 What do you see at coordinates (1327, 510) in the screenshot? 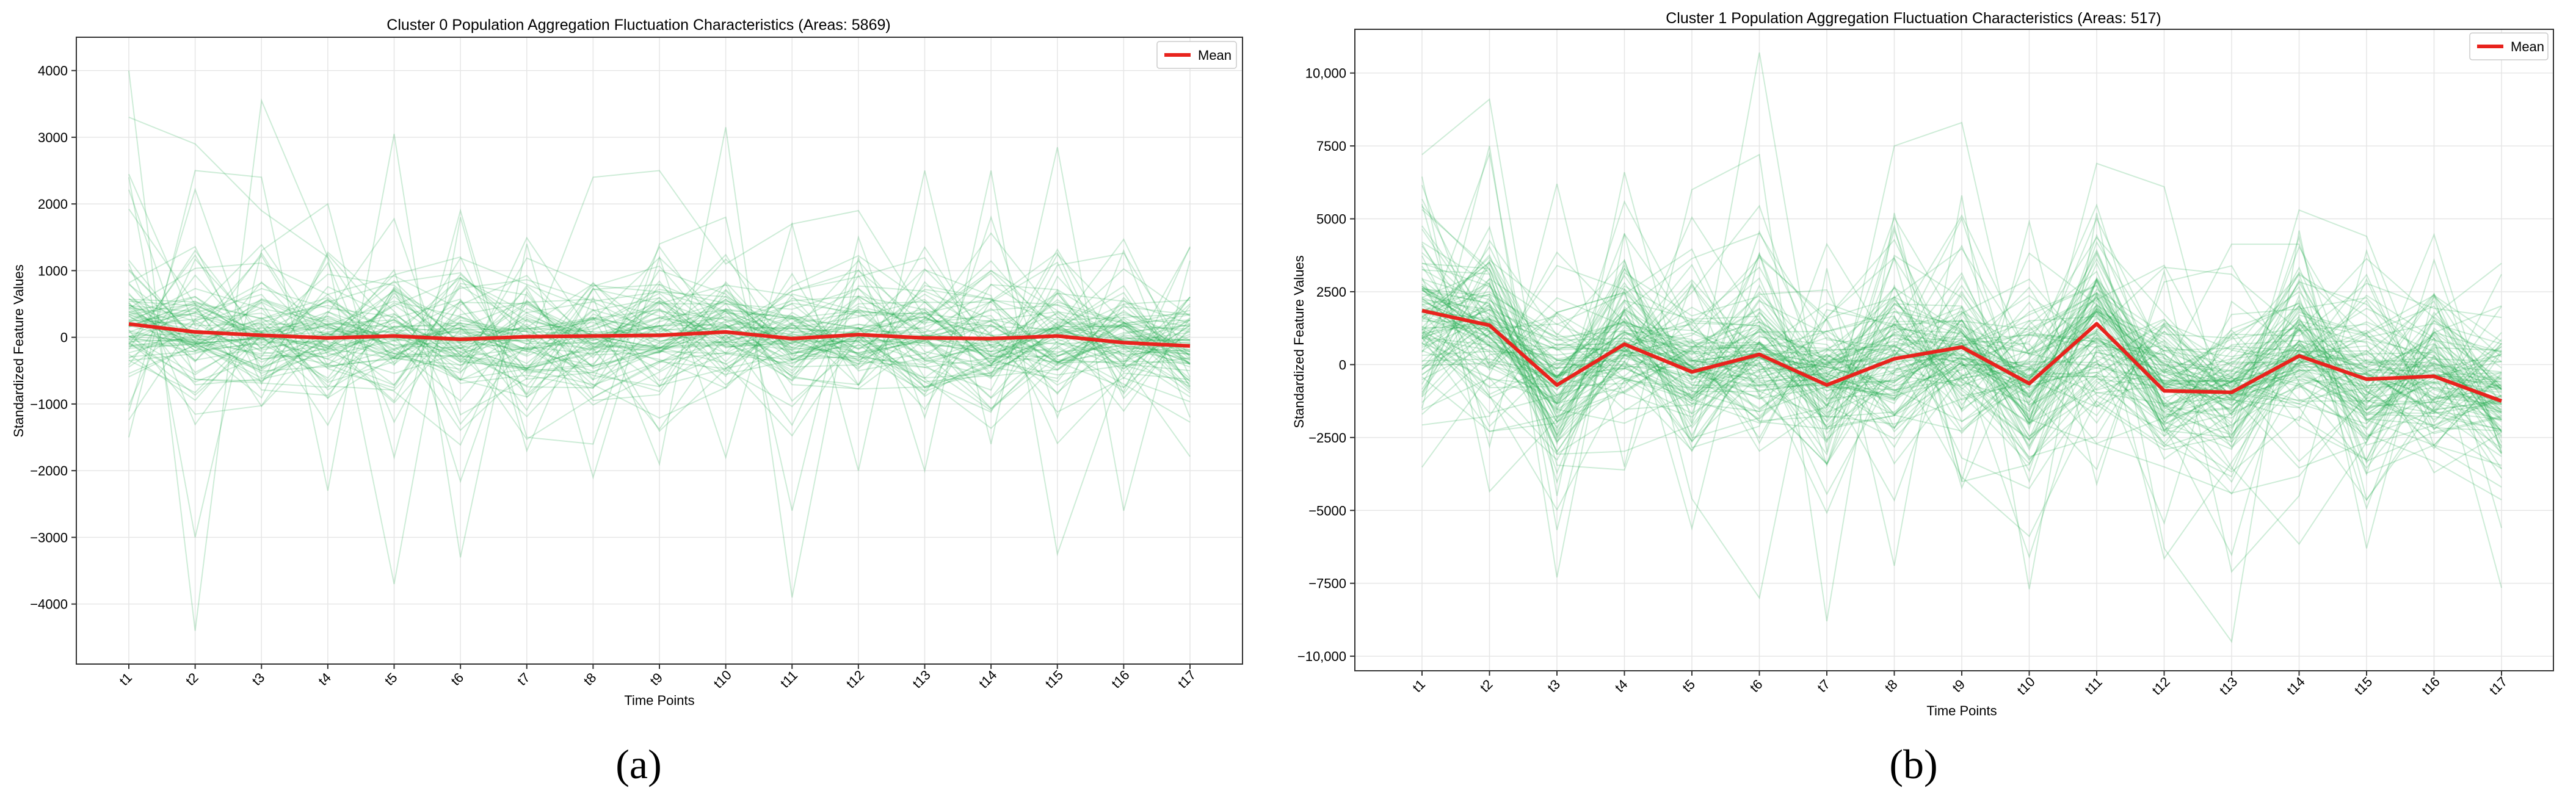
I see `chart-b-ytick-label: −5000` at bounding box center [1327, 510].